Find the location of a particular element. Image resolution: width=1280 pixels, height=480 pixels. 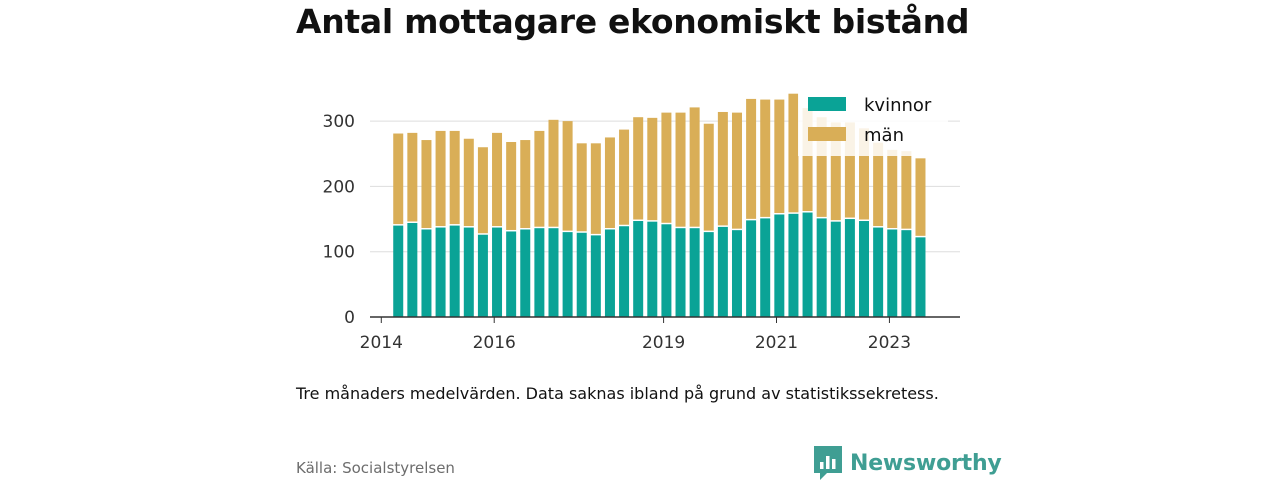

brand-logo: Newsworthy is located at coordinates (908, 463).